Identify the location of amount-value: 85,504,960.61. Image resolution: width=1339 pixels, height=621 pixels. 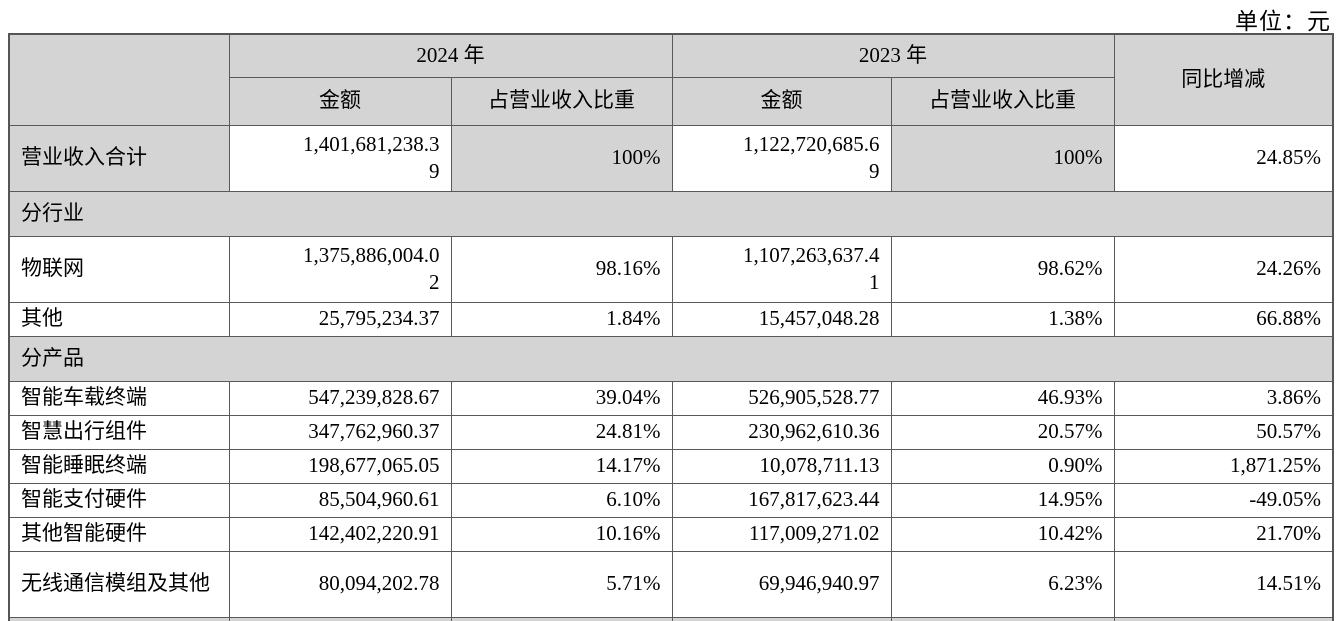
(379, 499).